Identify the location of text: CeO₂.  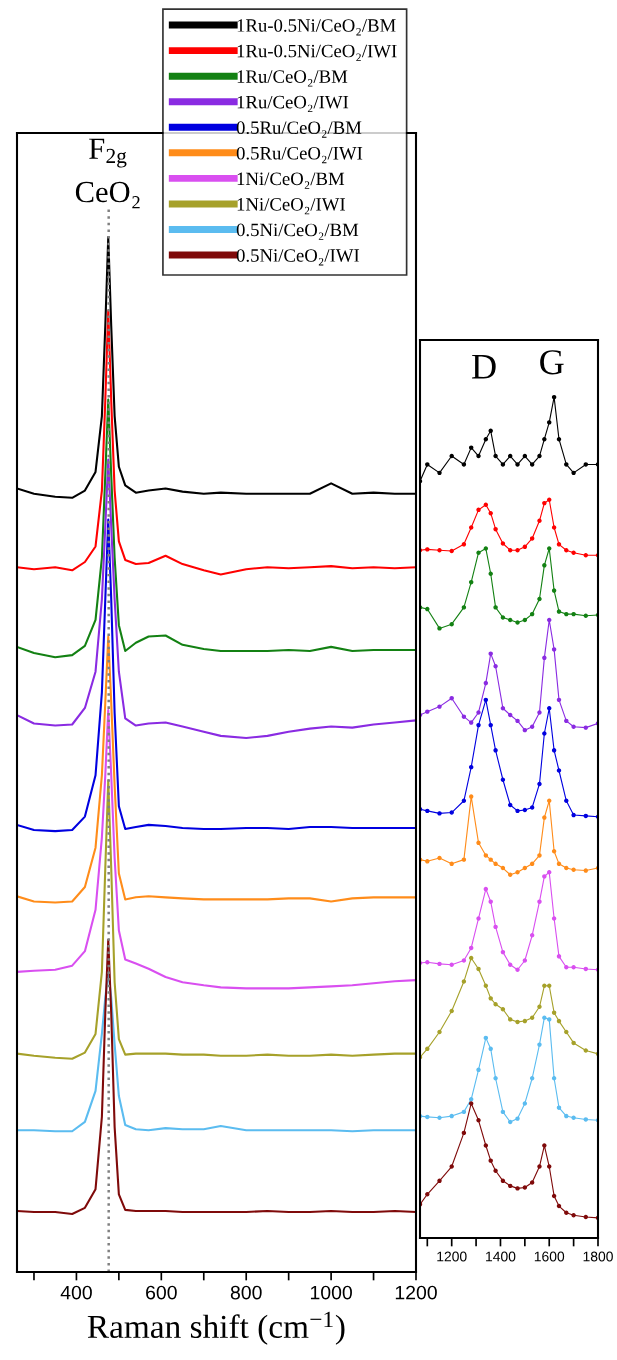
(107, 195).